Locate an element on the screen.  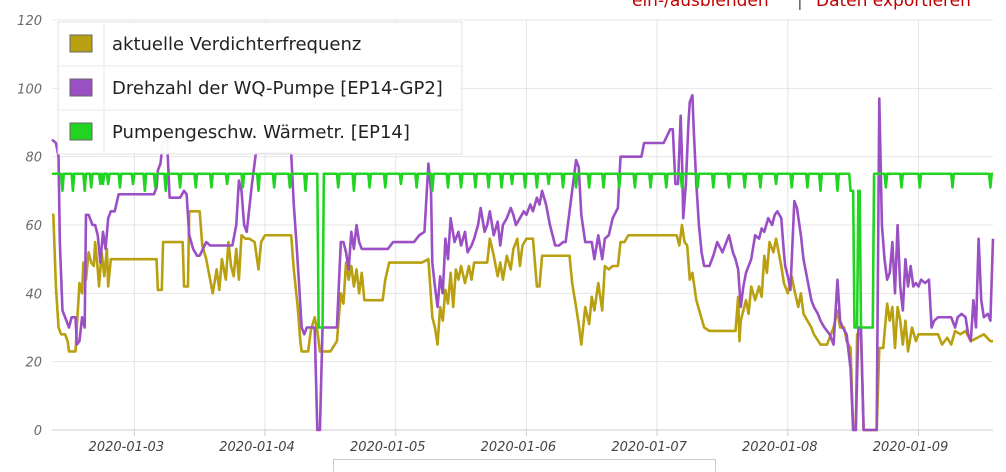
export-data-link: Daten exportieren is located at coordinates (893, 5).